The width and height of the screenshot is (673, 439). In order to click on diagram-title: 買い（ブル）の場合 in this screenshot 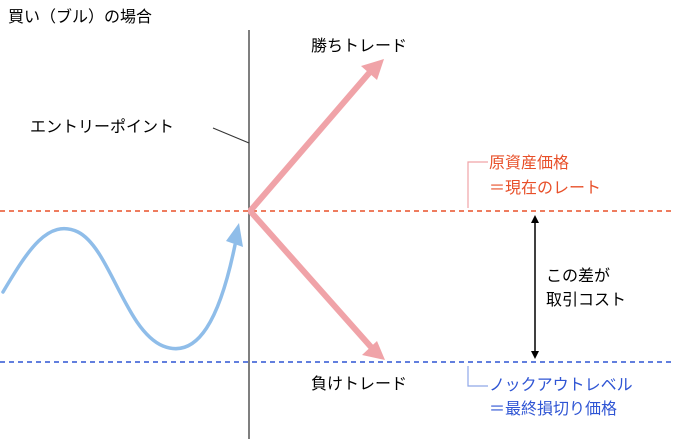, I will do `click(80, 16)`.